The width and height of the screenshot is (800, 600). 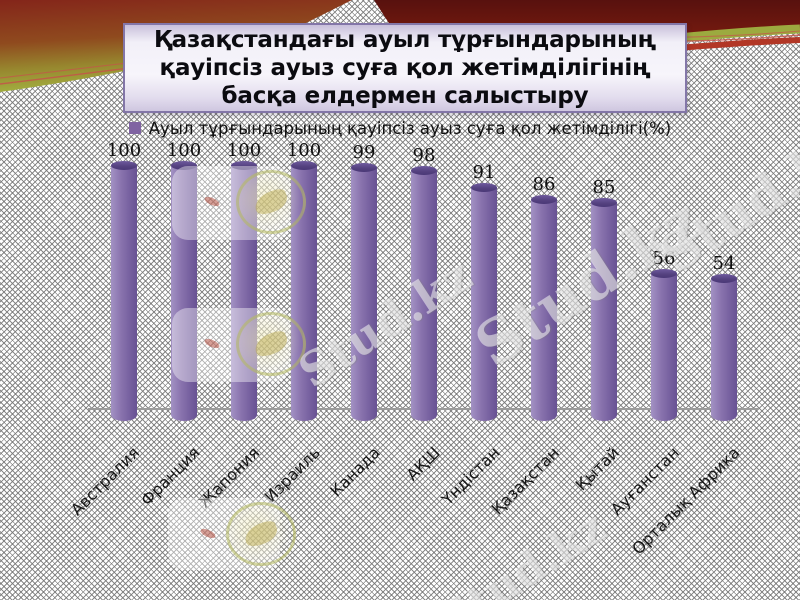 I want to click on bar-value-label: 98, so click(x=424, y=155).